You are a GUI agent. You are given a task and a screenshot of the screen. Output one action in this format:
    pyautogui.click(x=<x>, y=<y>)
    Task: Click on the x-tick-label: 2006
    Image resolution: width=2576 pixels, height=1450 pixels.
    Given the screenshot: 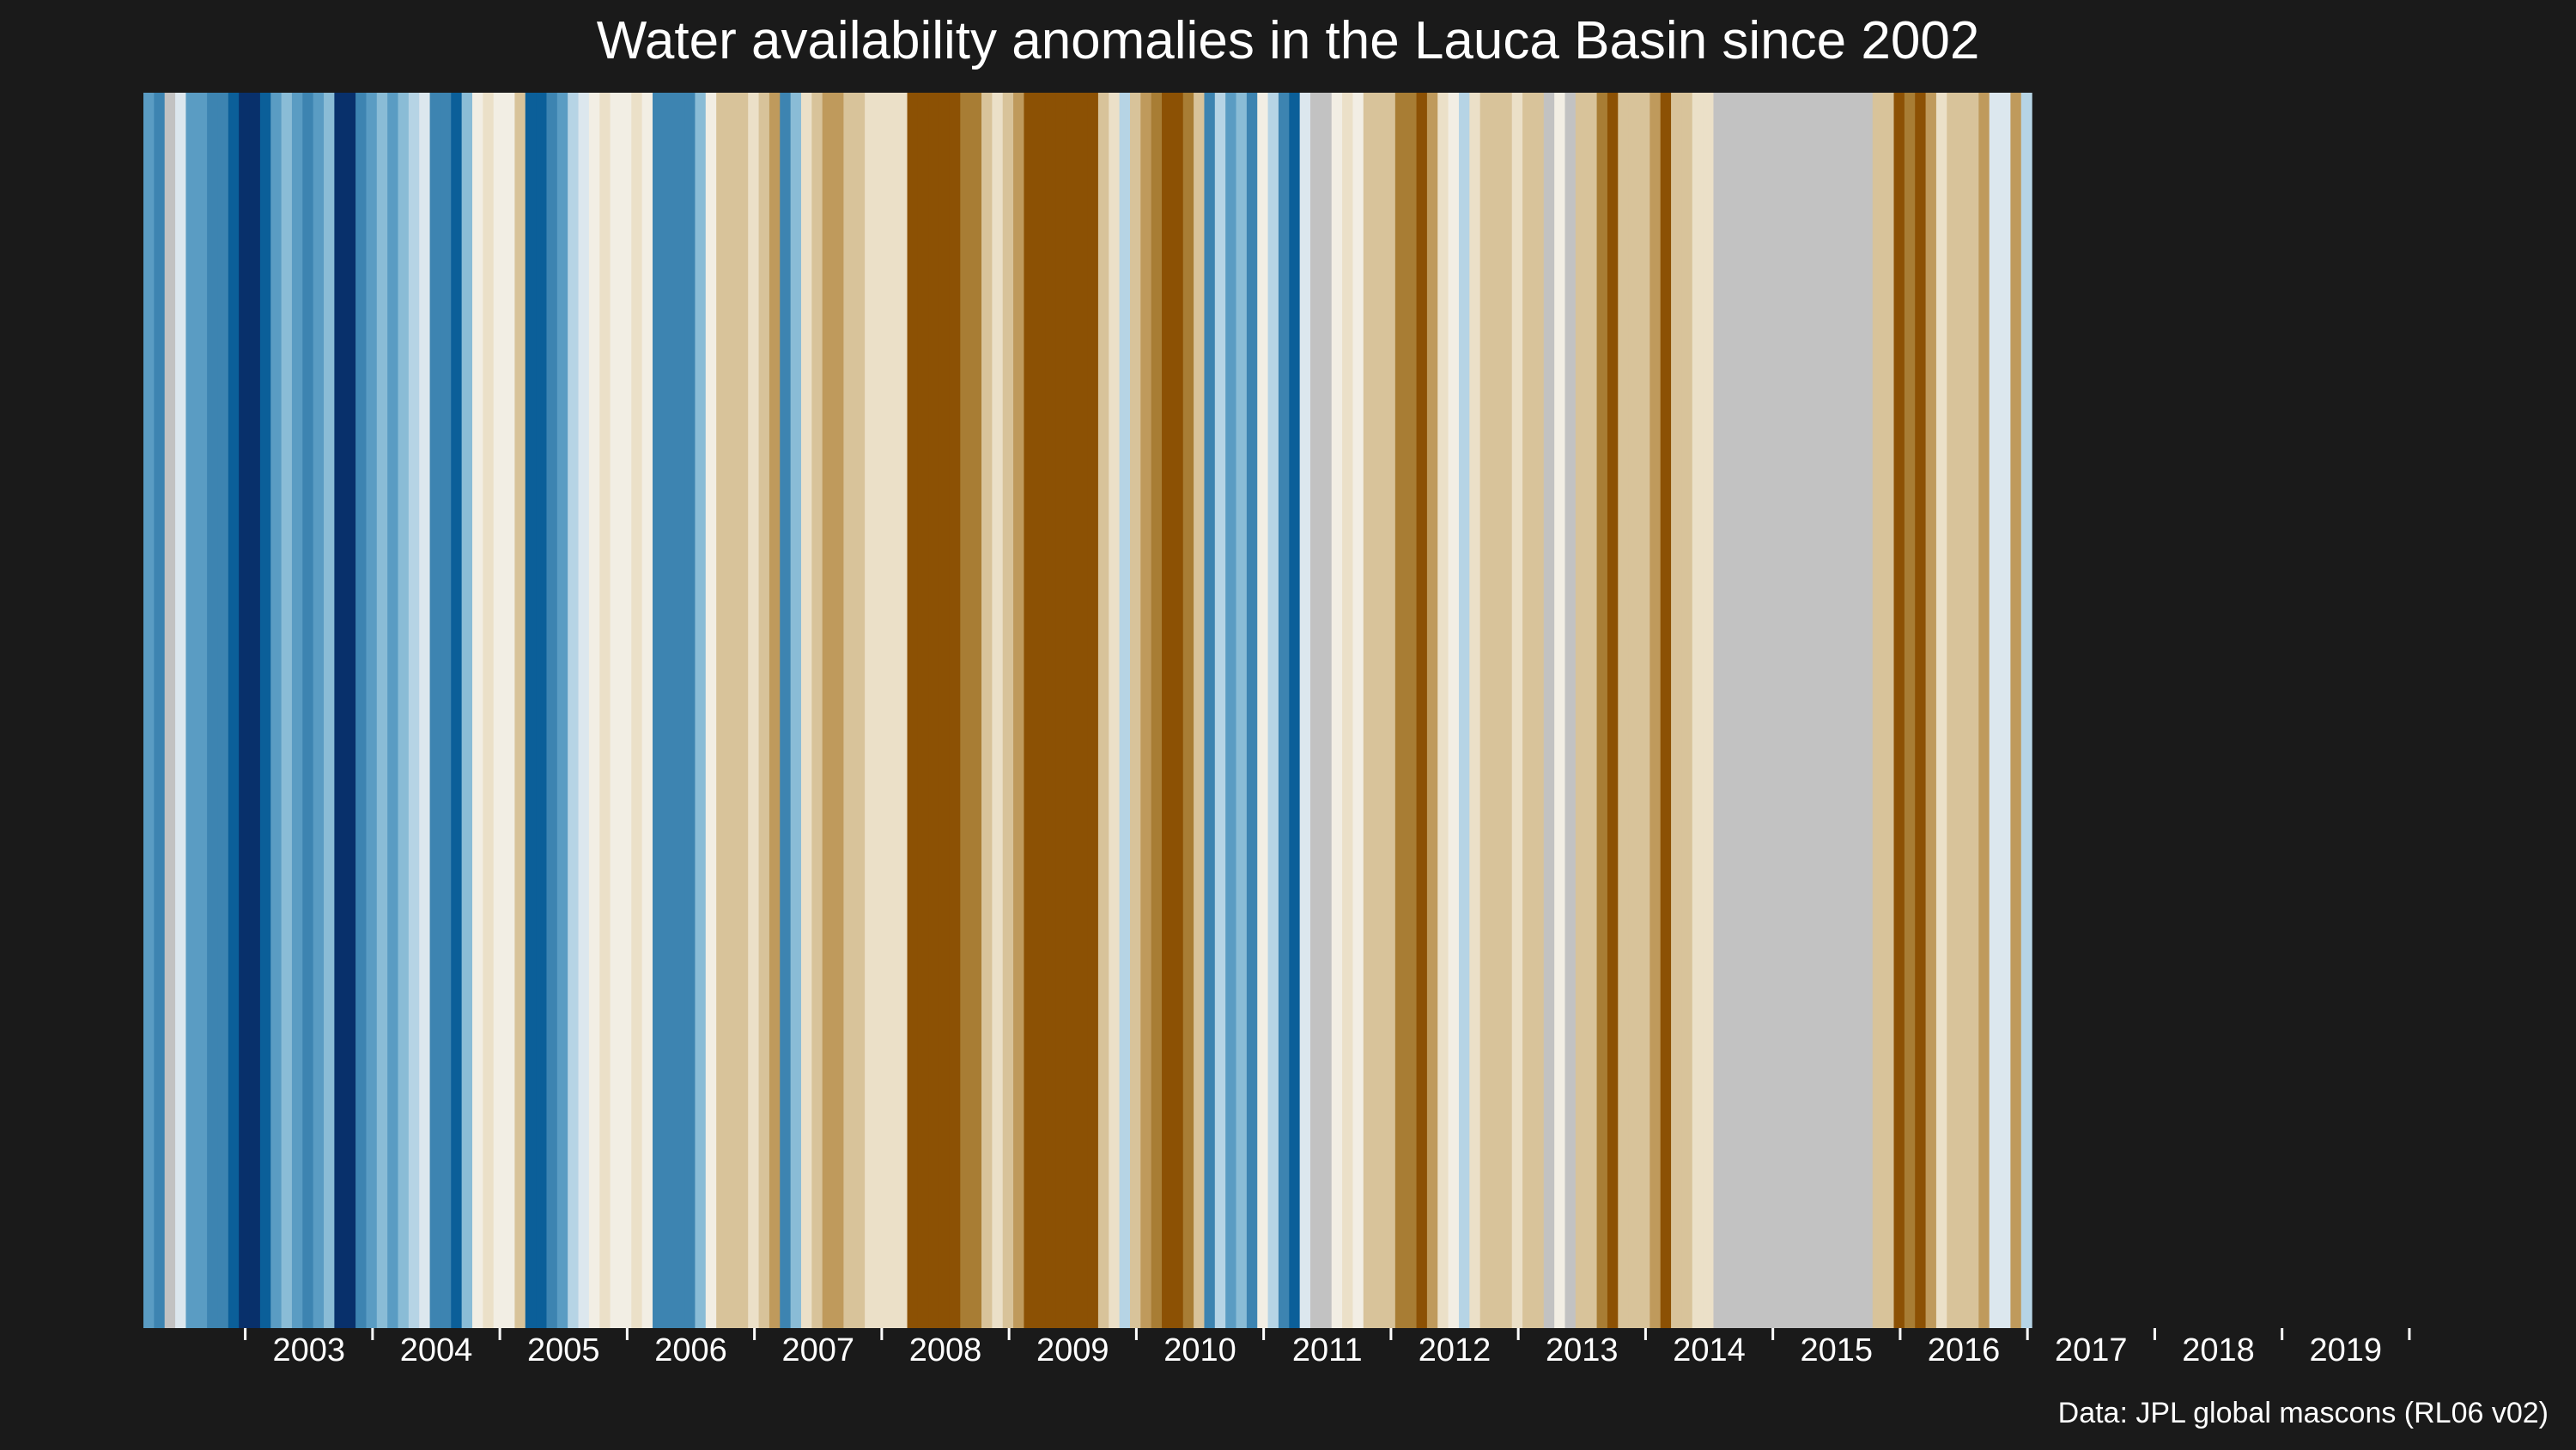 What is the action you would take?
    pyautogui.click(x=691, y=1350)
    